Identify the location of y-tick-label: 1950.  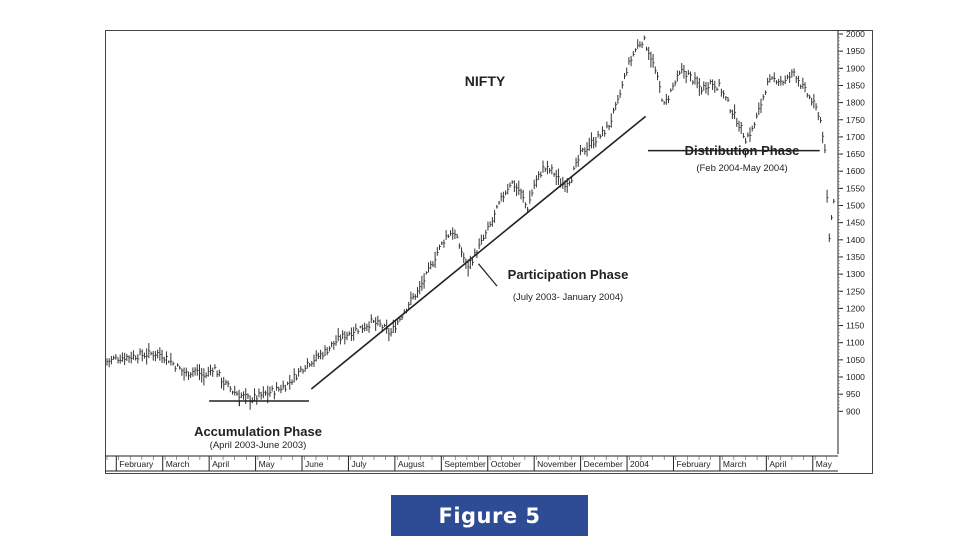
(855, 51).